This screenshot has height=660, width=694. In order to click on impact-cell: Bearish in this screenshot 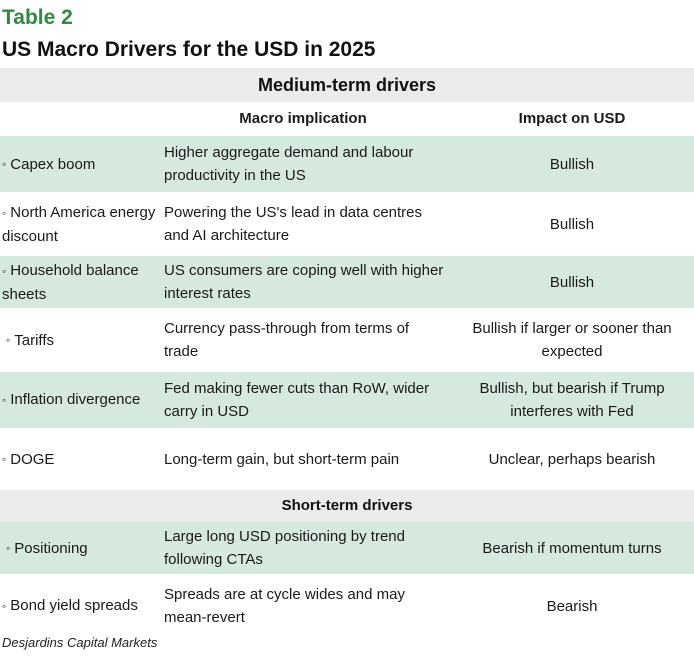, I will do `click(572, 606)`.